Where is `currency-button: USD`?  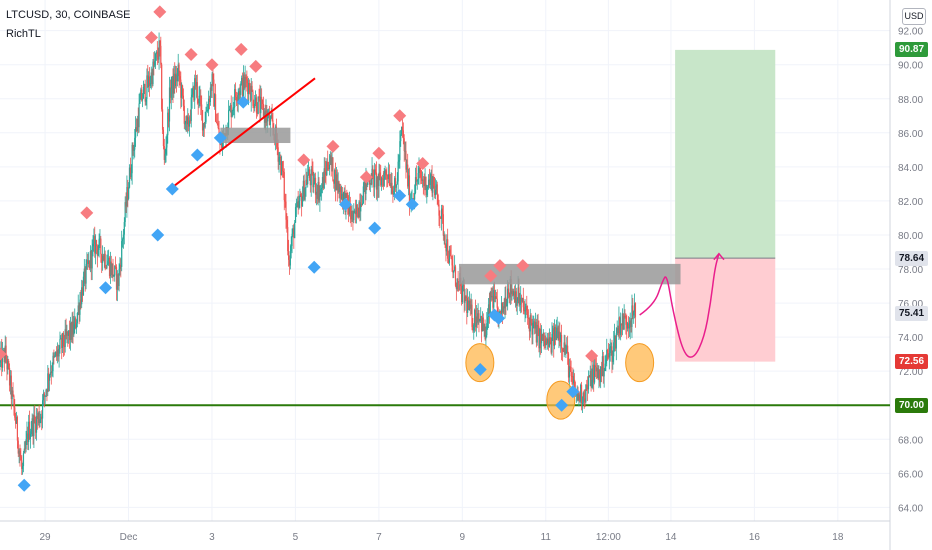 currency-button: USD is located at coordinates (914, 16).